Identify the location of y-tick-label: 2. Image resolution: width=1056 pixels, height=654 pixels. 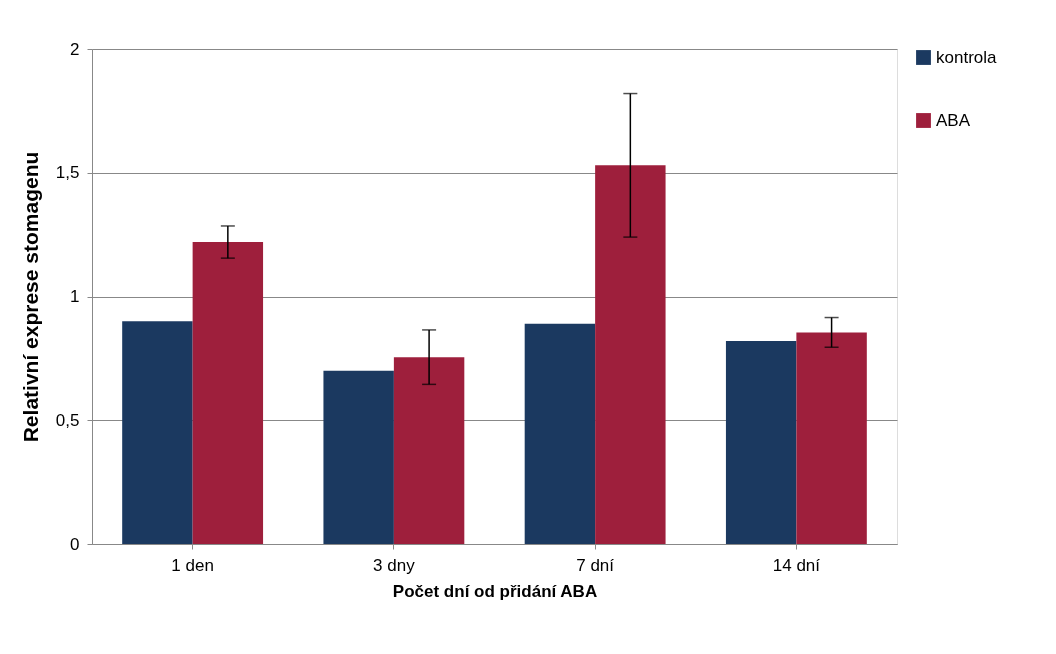
(75, 49).